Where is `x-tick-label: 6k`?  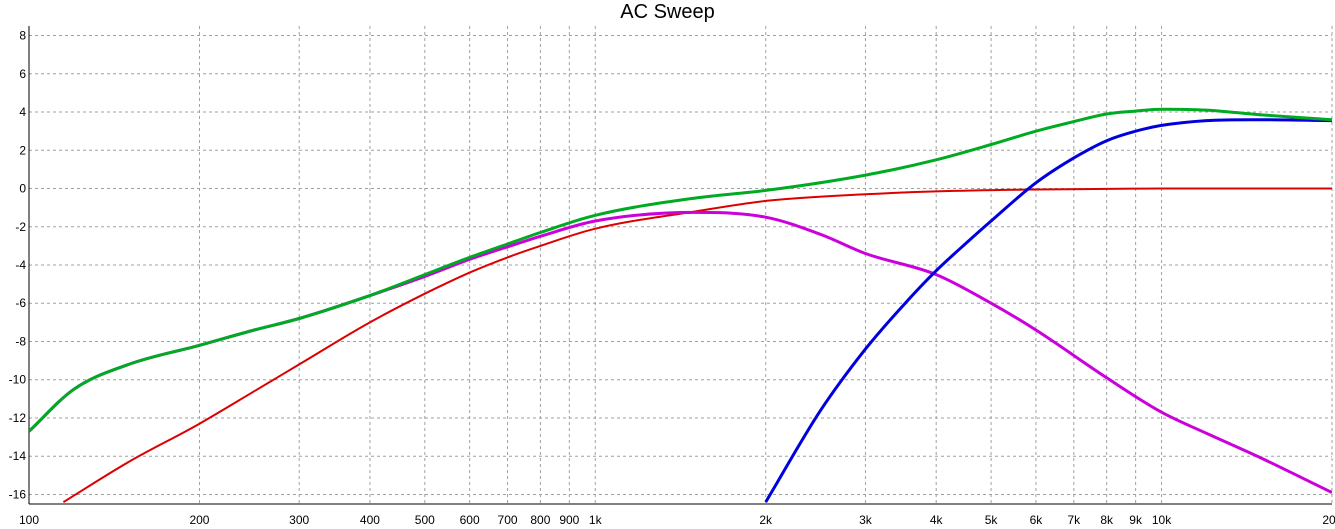 x-tick-label: 6k is located at coordinates (1037, 520).